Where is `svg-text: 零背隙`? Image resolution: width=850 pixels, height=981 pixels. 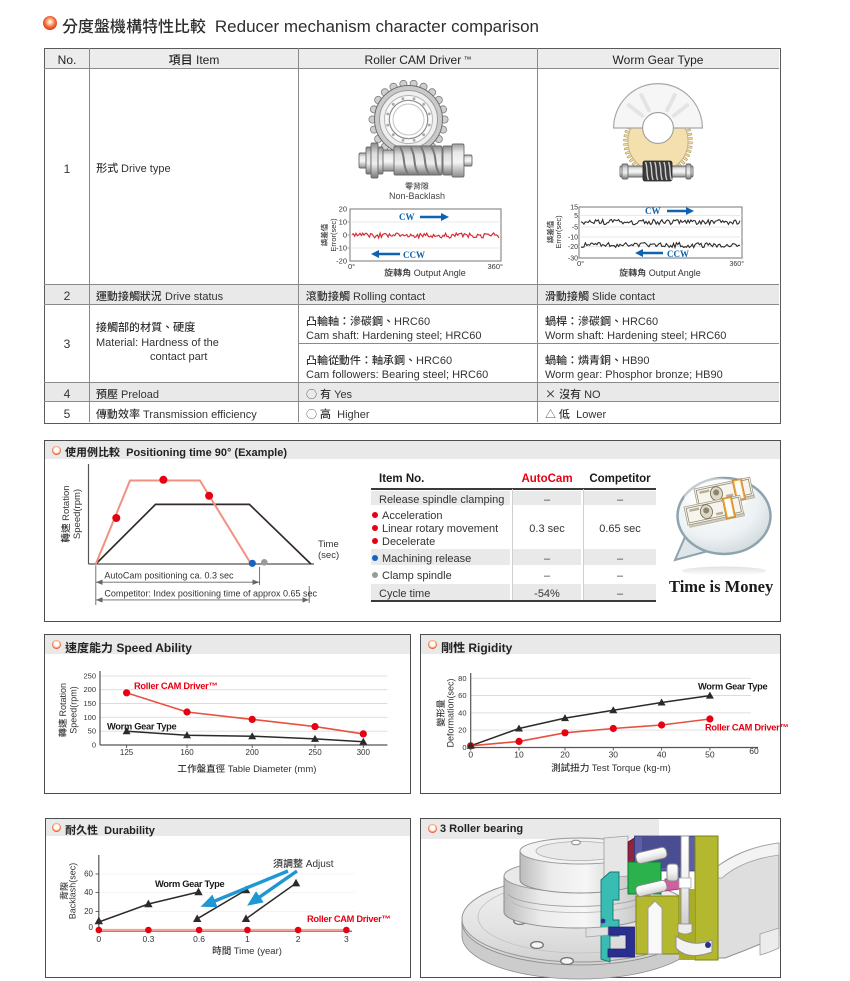
svg-text: 零背隙 is located at coordinates (416, 186).